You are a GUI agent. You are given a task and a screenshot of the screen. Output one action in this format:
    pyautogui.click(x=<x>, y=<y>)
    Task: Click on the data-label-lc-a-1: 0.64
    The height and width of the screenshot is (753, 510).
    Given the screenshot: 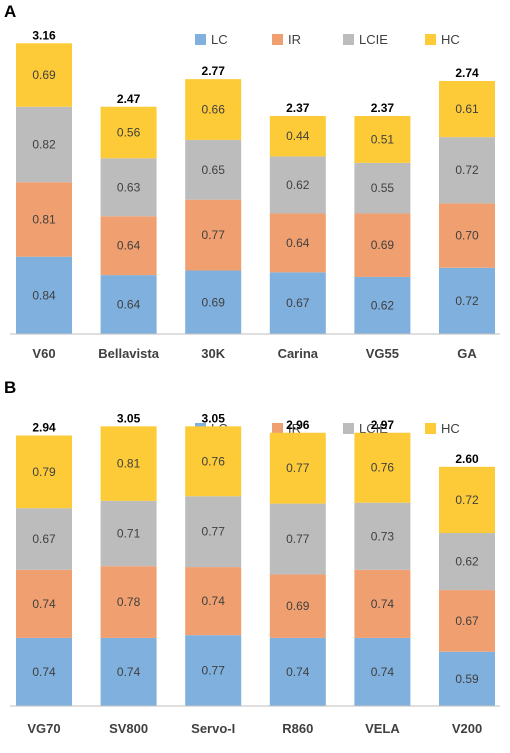 What is the action you would take?
    pyautogui.click(x=129, y=305)
    